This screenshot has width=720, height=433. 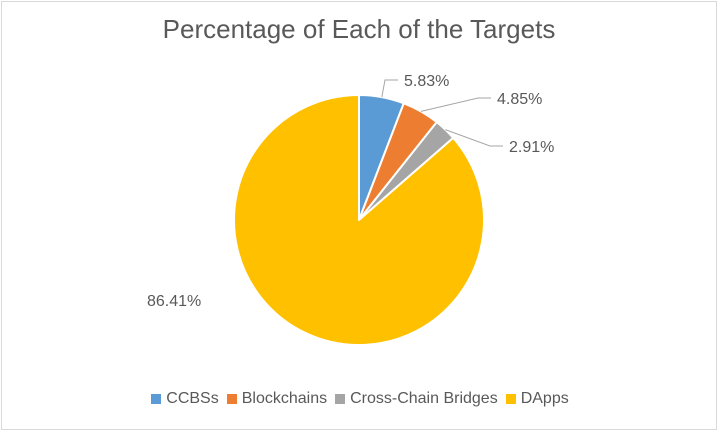 I want to click on legend-label-blockchains: Blockchains, so click(x=284, y=398).